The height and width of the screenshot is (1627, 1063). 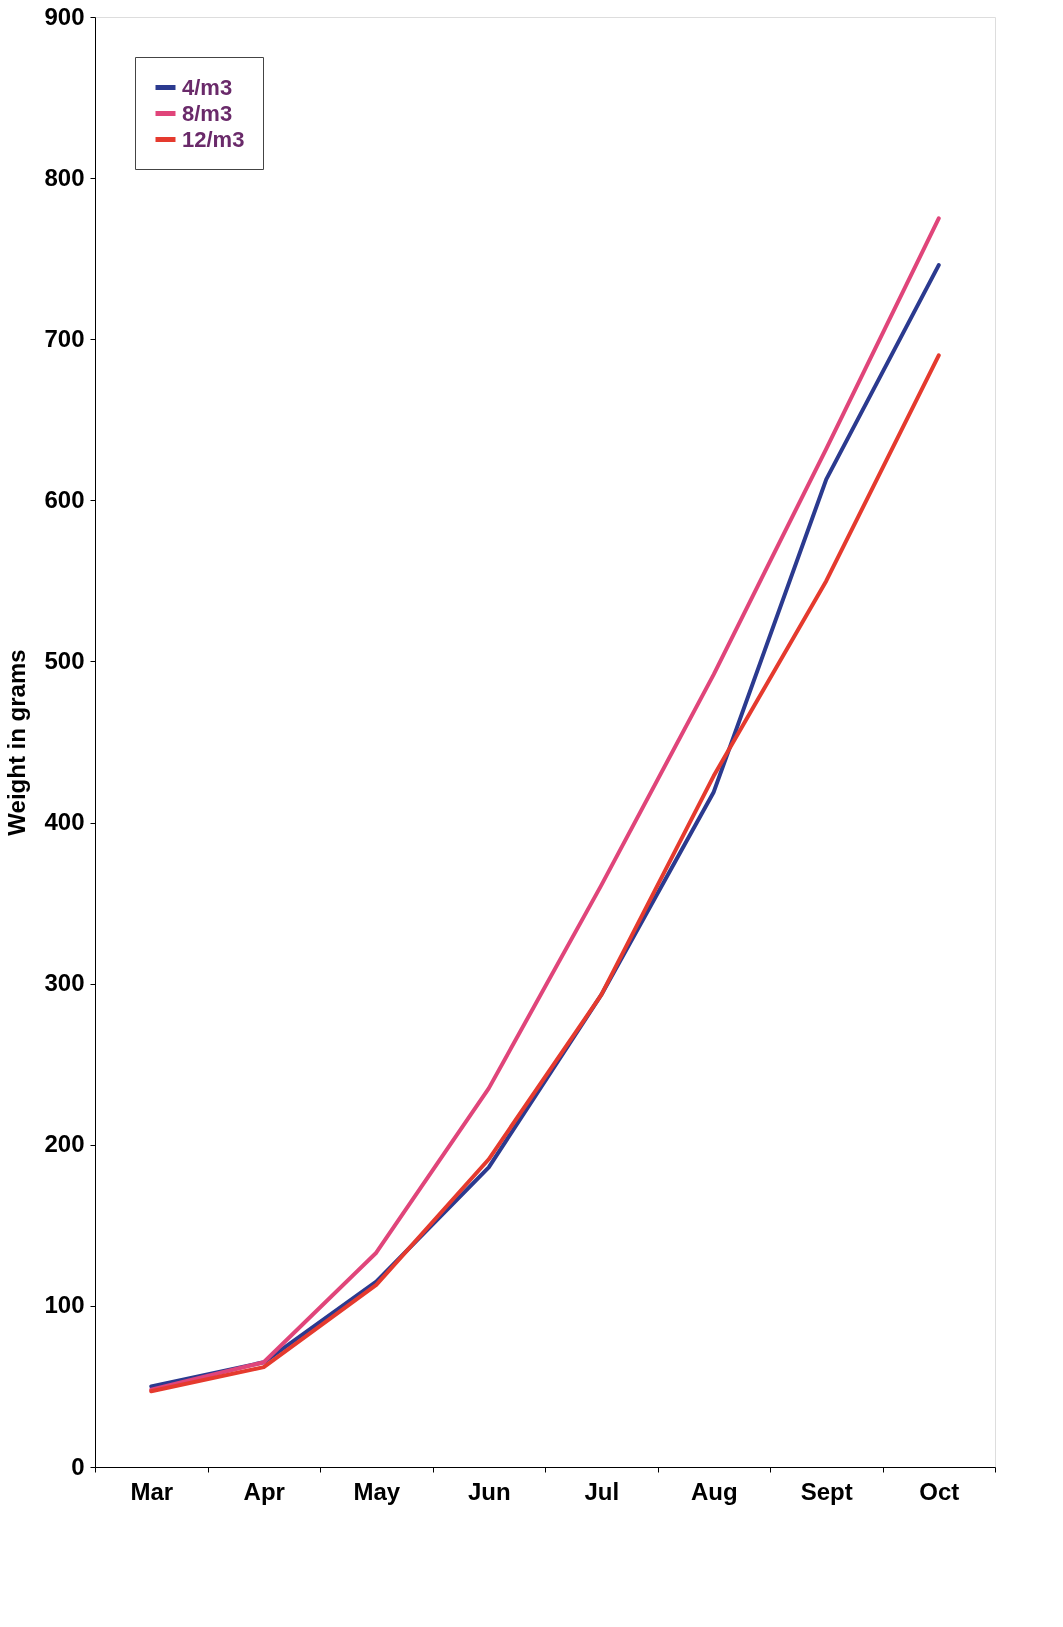 What do you see at coordinates (213, 139) in the screenshot?
I see `legend-label: 12/m3` at bounding box center [213, 139].